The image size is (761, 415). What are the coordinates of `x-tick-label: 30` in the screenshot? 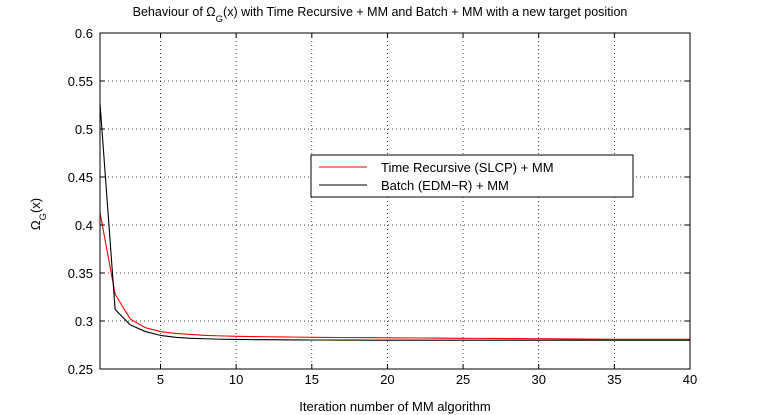 It's located at (538, 379).